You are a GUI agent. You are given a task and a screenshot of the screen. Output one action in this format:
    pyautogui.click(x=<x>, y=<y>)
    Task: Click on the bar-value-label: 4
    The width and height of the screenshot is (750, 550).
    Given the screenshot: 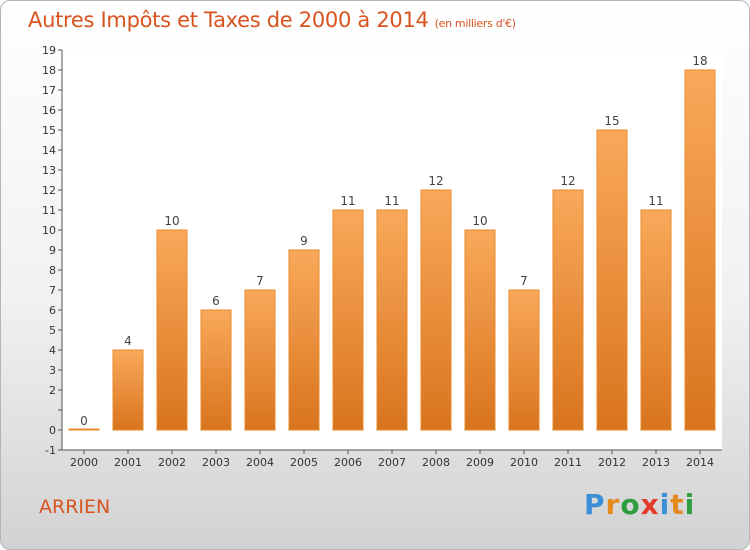 What is the action you would take?
    pyautogui.click(x=128, y=341)
    